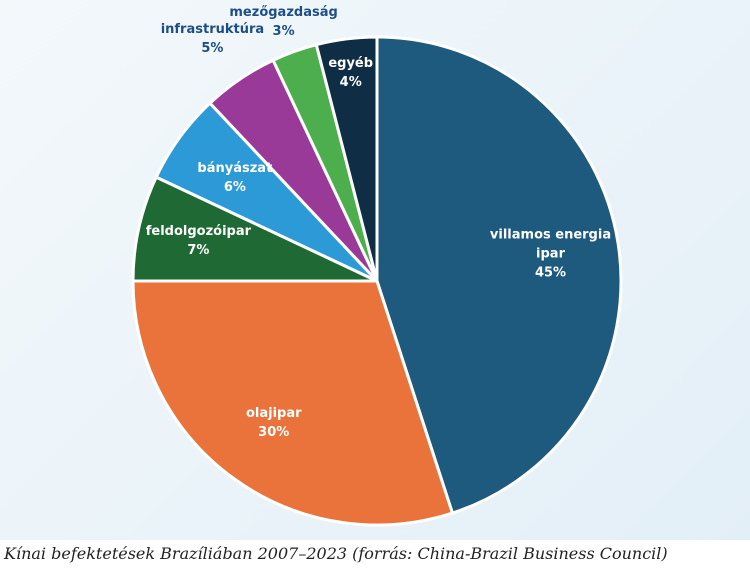 This screenshot has height=576, width=750. I want to click on value-label: 45%, so click(550, 273).